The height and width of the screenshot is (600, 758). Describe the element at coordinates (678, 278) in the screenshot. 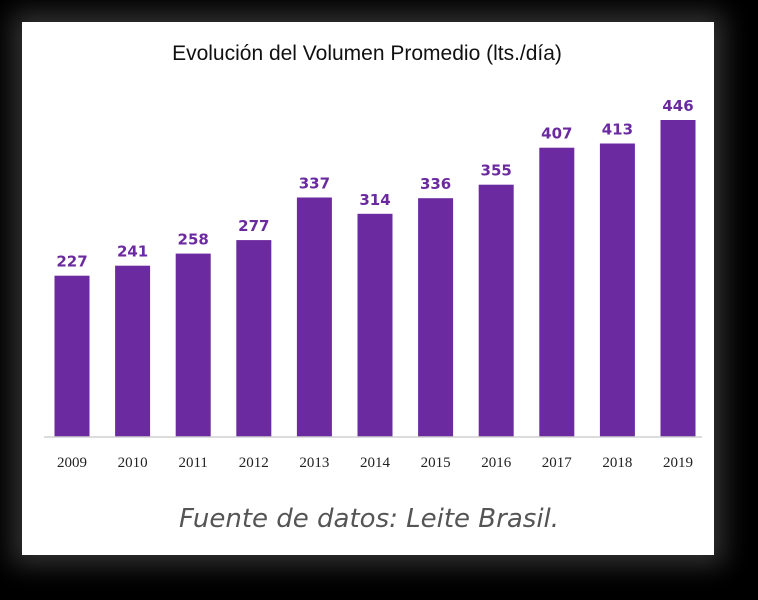

I see `bar-2019` at that location.